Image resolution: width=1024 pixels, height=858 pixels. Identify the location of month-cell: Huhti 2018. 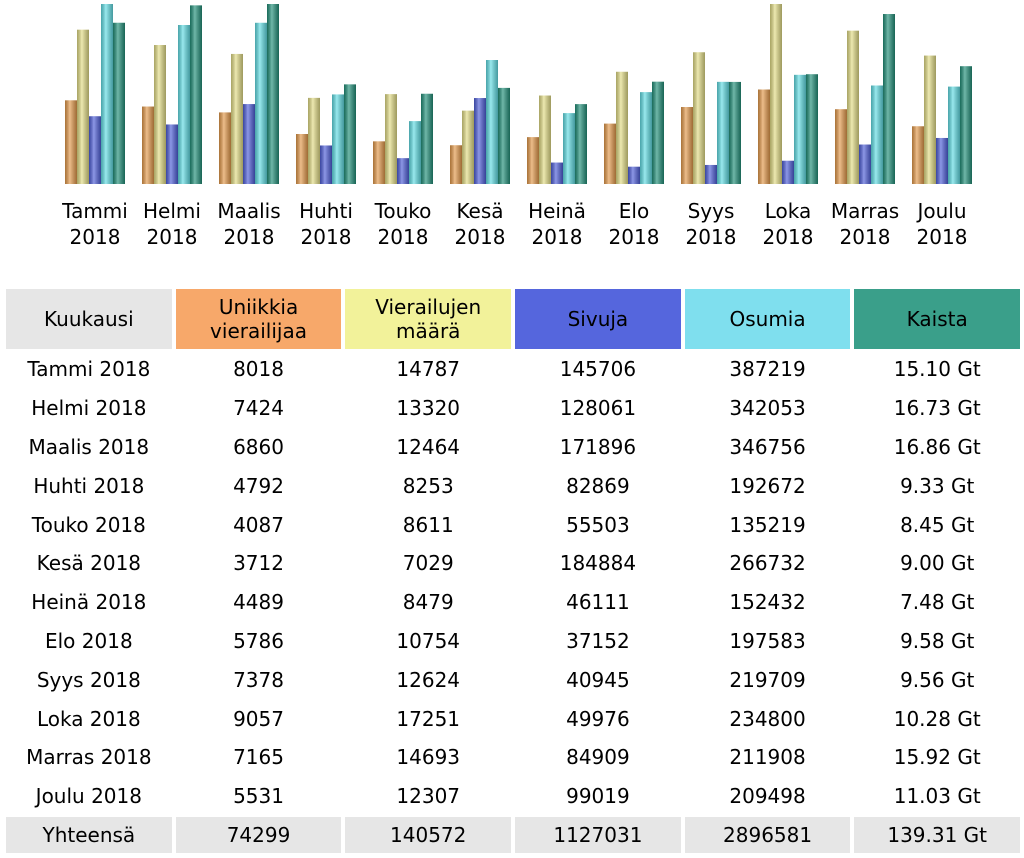
(89, 485).